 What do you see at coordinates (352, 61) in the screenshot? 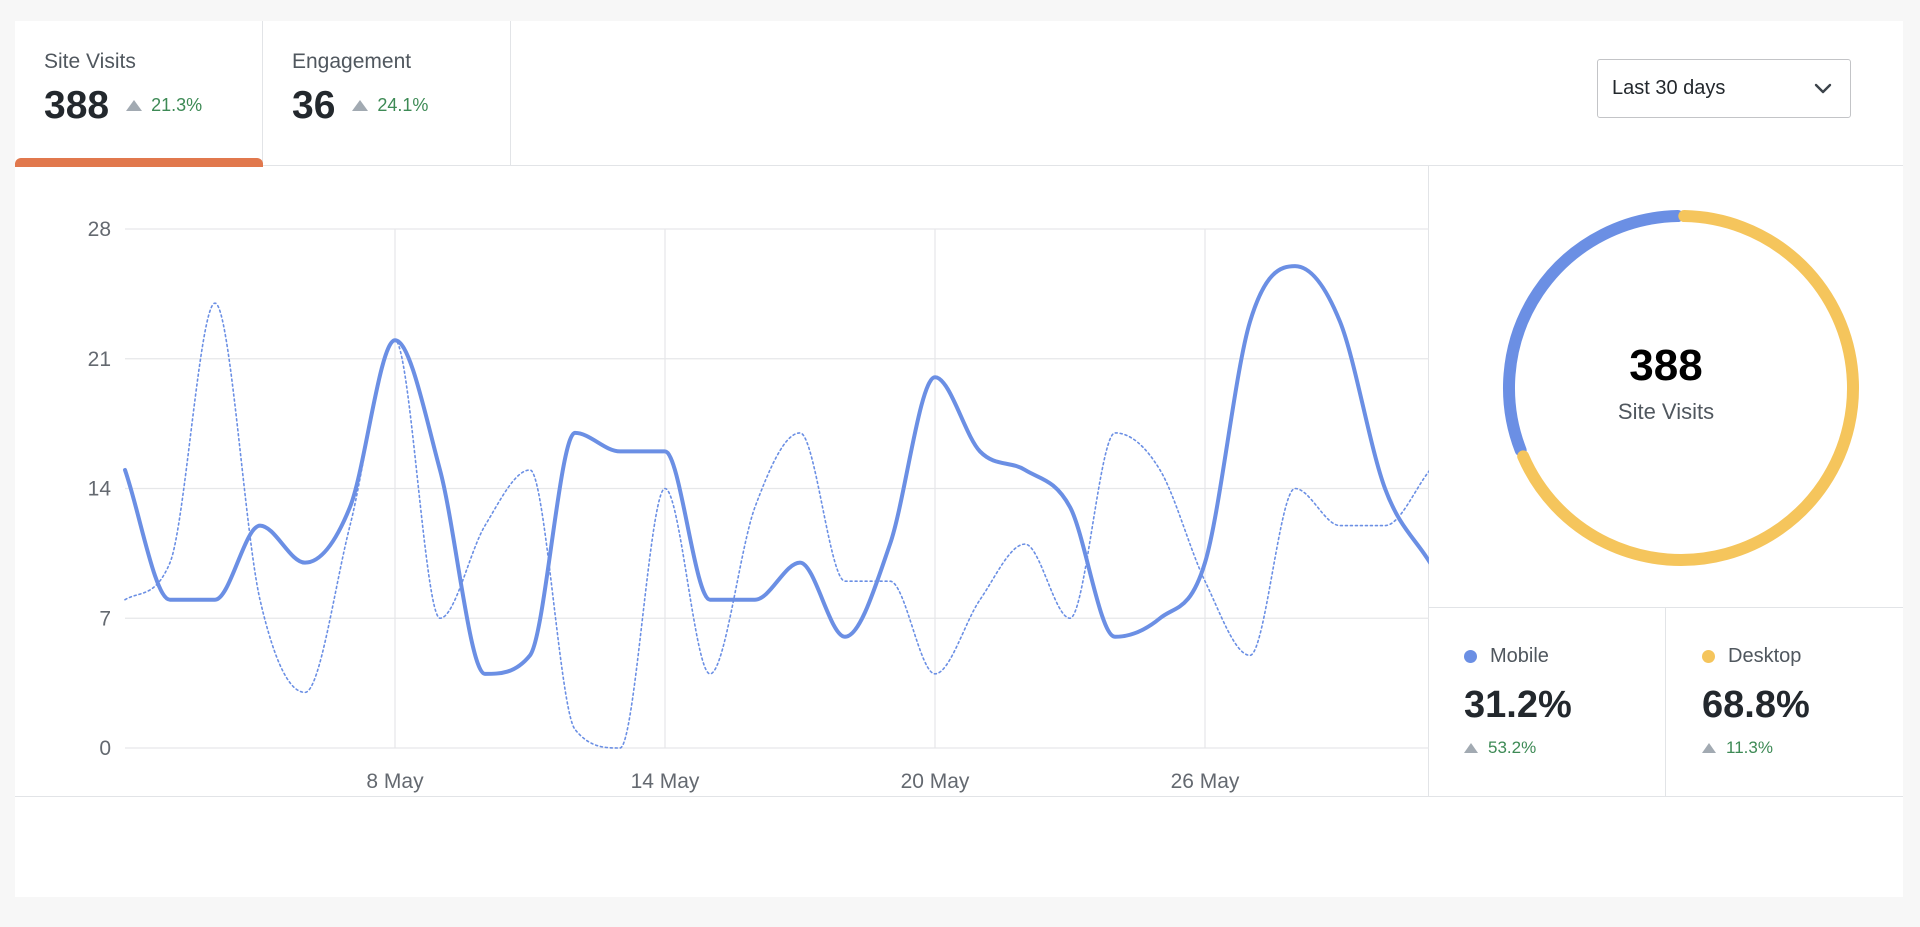
I see `tab-label: Engagement` at bounding box center [352, 61].